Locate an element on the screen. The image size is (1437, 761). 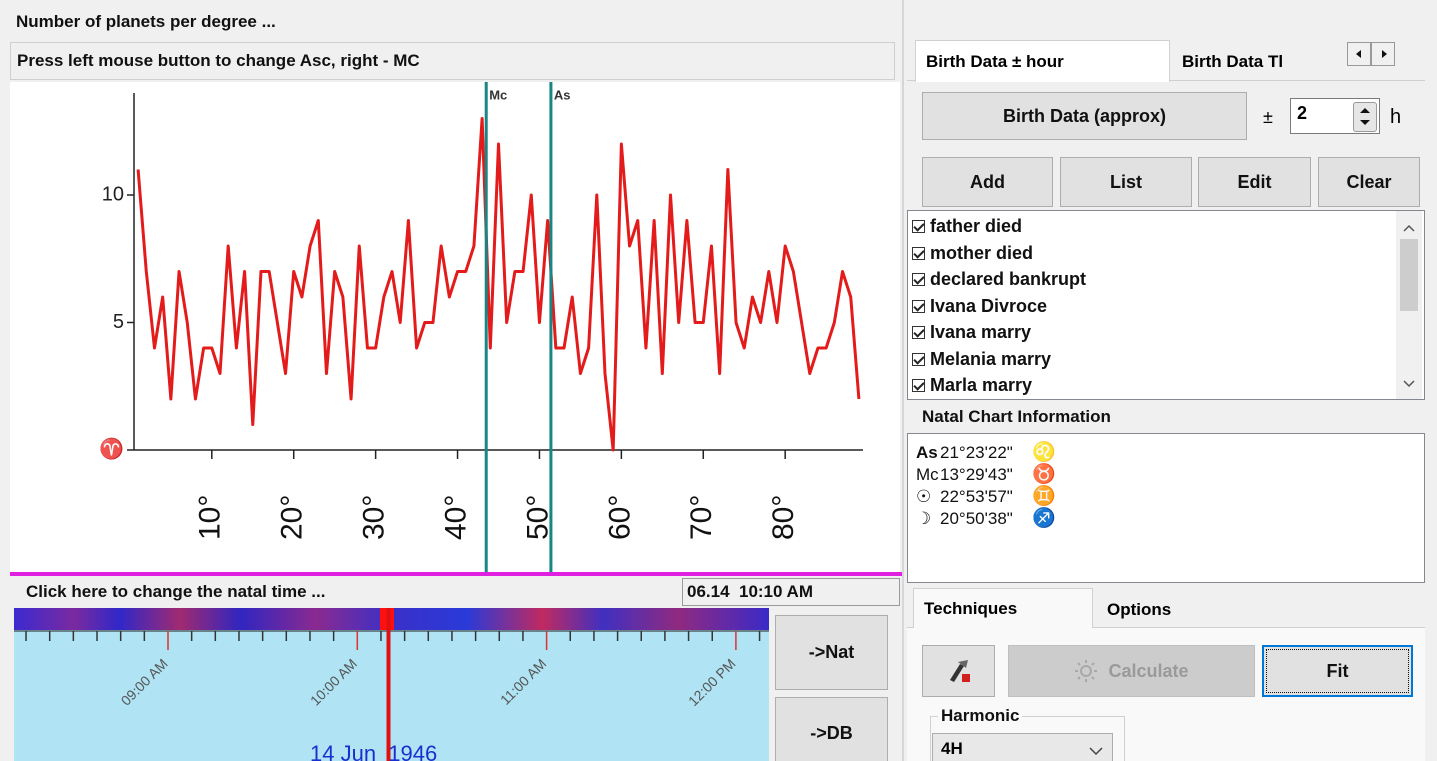
angle-marker-label: Mc is located at coordinates (498, 94).